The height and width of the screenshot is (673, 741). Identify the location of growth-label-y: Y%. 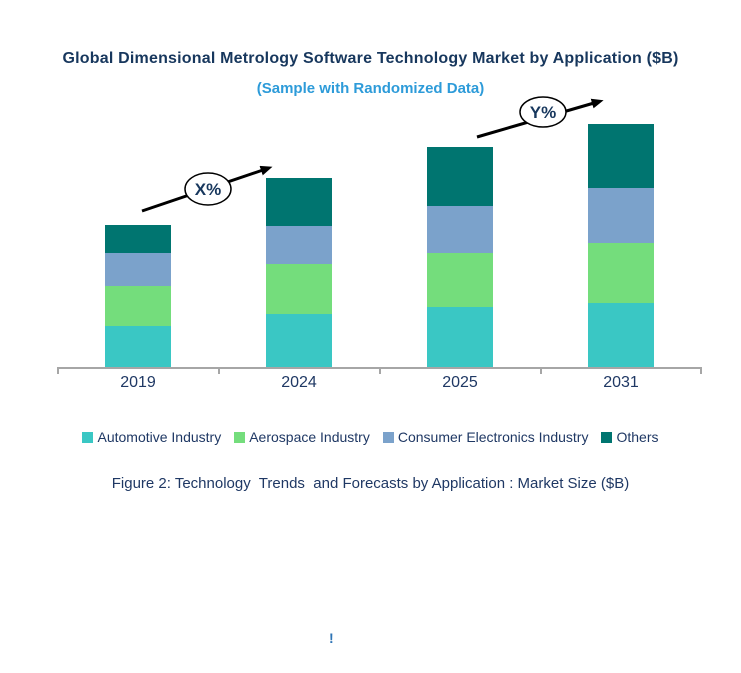
(543, 112).